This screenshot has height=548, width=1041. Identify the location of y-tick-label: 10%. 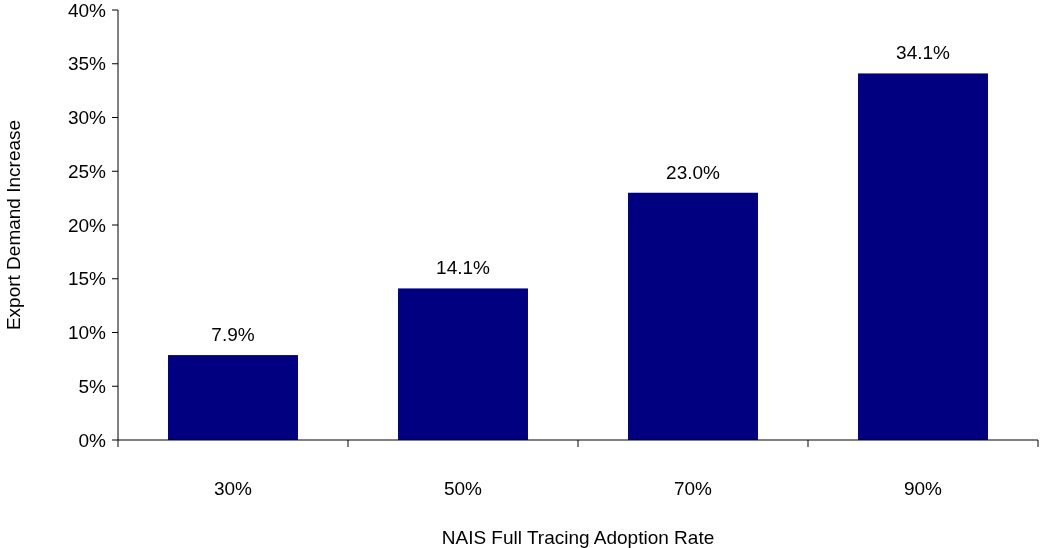
(87, 333).